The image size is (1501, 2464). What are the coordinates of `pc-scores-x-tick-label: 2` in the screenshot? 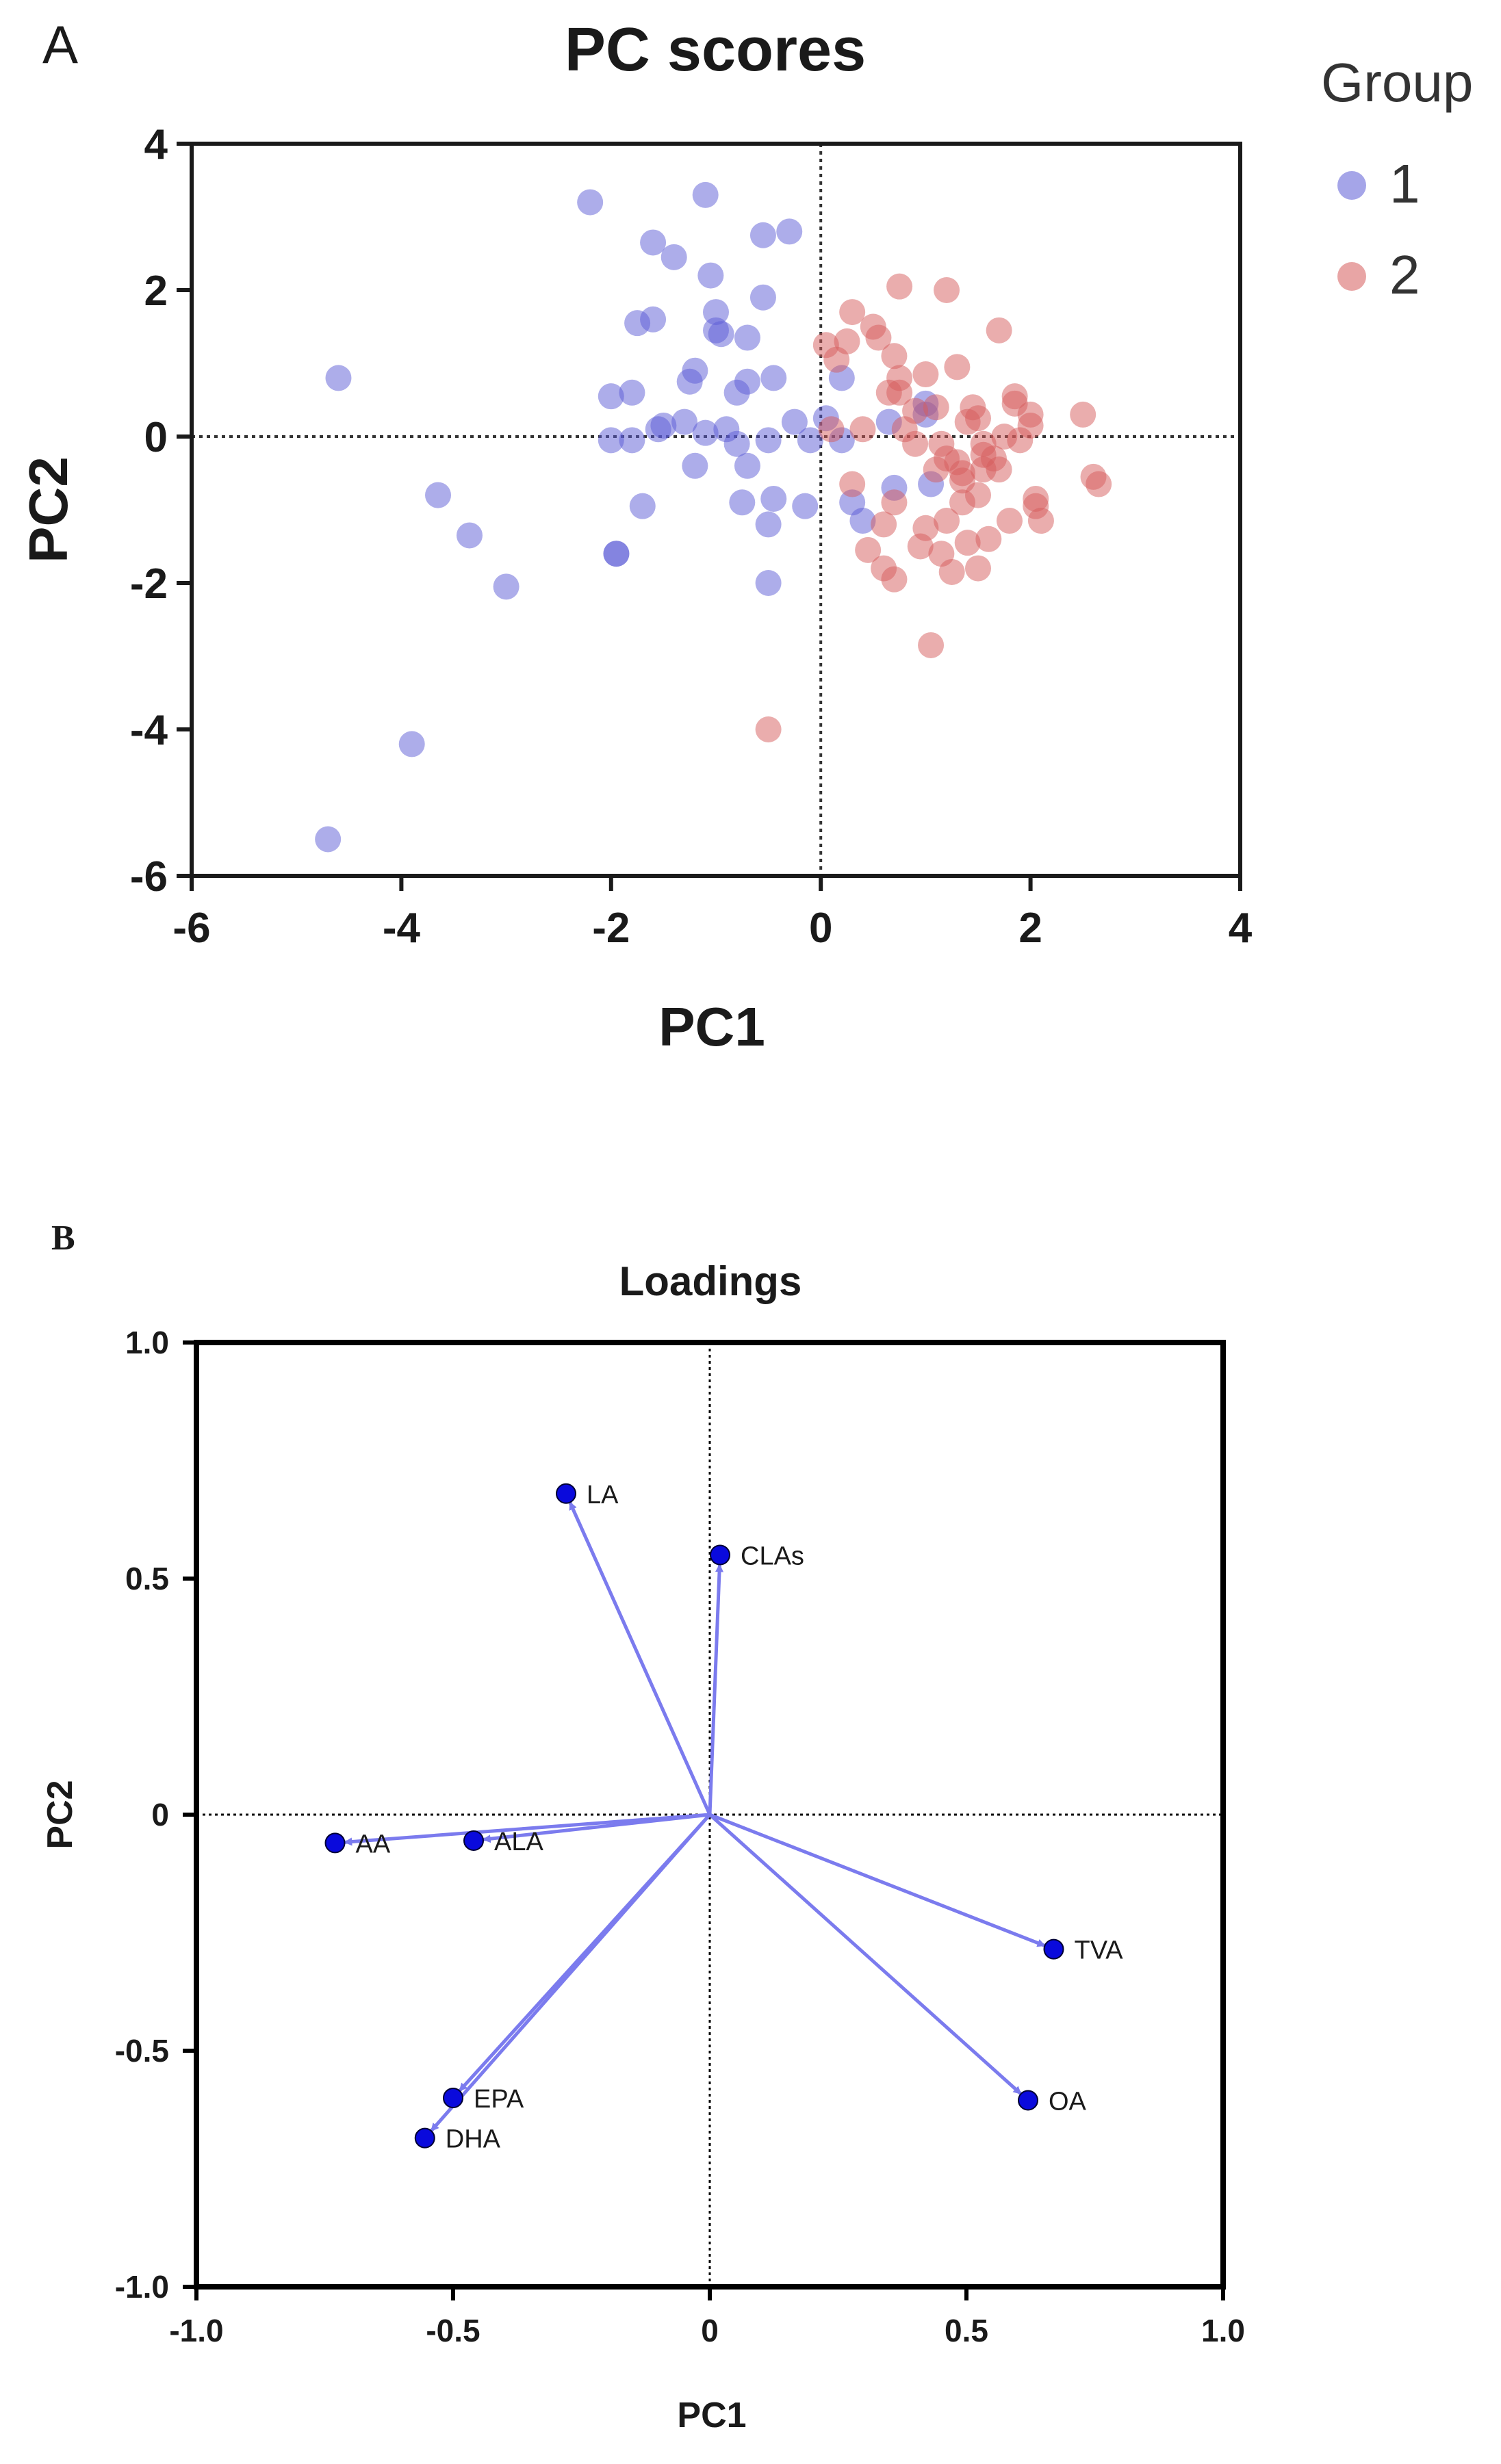 It's located at (1030, 929).